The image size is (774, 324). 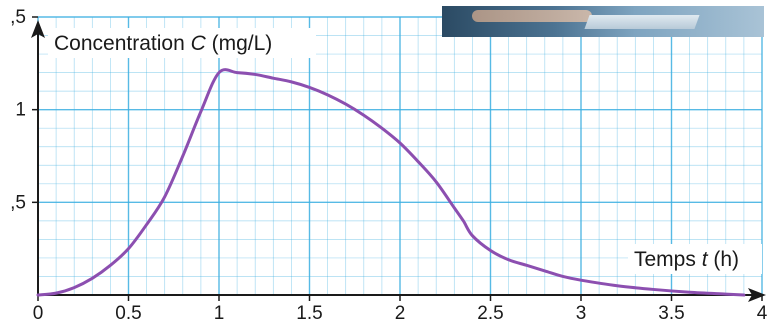 I want to click on x-tick-label: 3.5, so click(x=671, y=313).